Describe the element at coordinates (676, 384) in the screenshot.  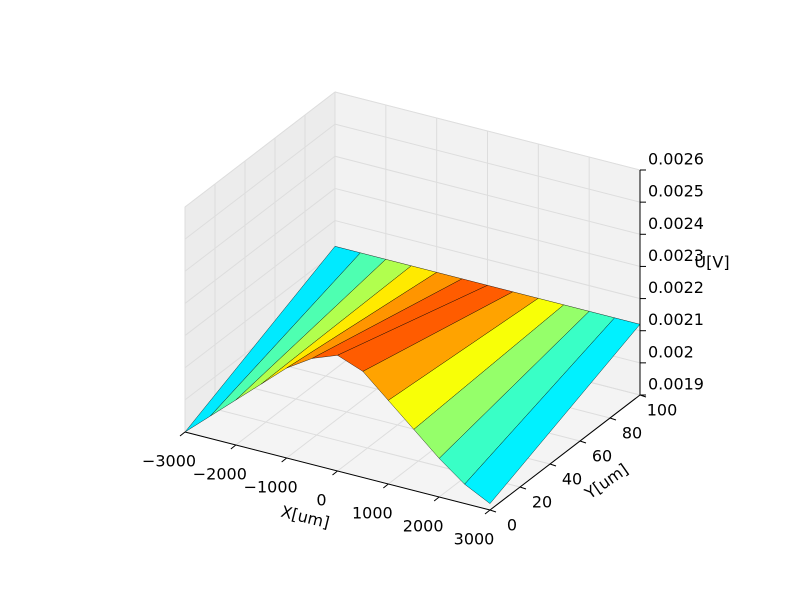
I see `z-tick-label: 0.0019` at that location.